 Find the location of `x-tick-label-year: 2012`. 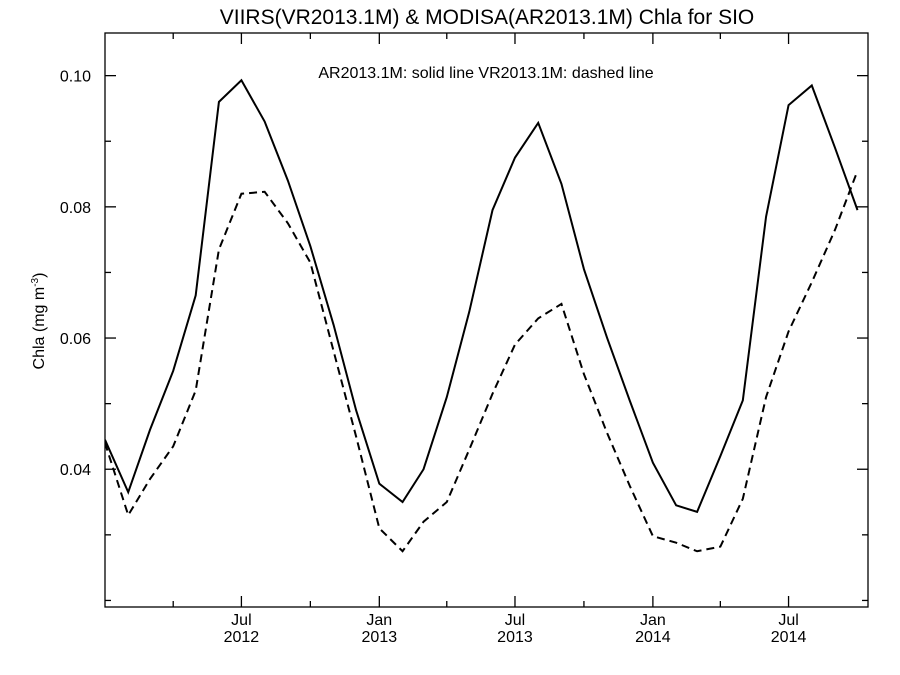

x-tick-label-year: 2012 is located at coordinates (242, 637).